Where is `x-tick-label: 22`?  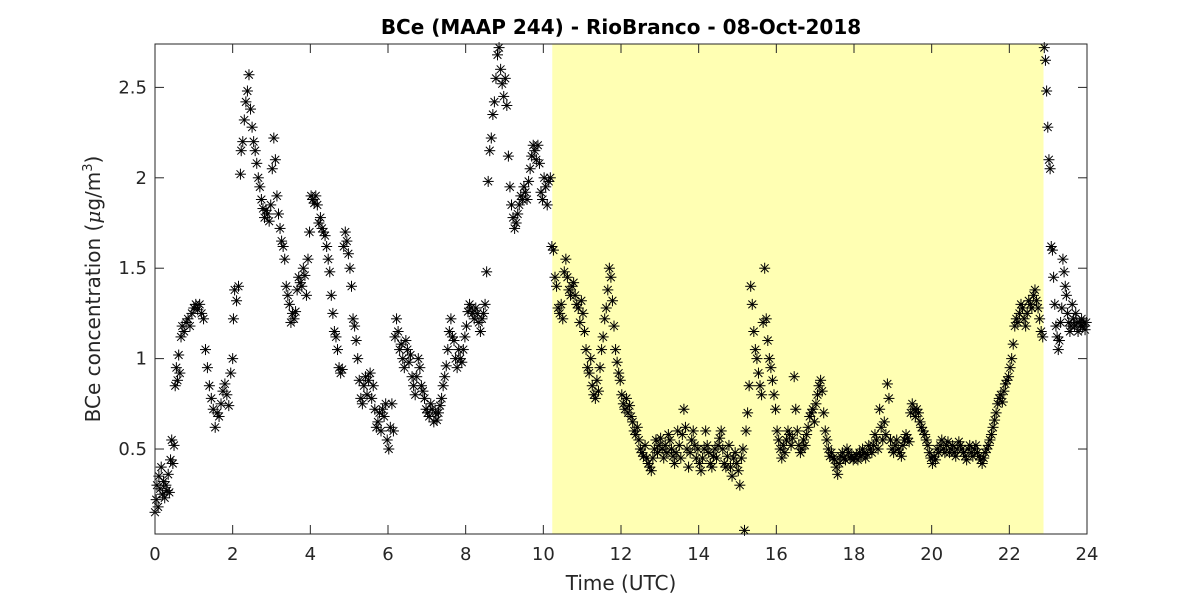
x-tick-label: 22 is located at coordinates (1009, 554).